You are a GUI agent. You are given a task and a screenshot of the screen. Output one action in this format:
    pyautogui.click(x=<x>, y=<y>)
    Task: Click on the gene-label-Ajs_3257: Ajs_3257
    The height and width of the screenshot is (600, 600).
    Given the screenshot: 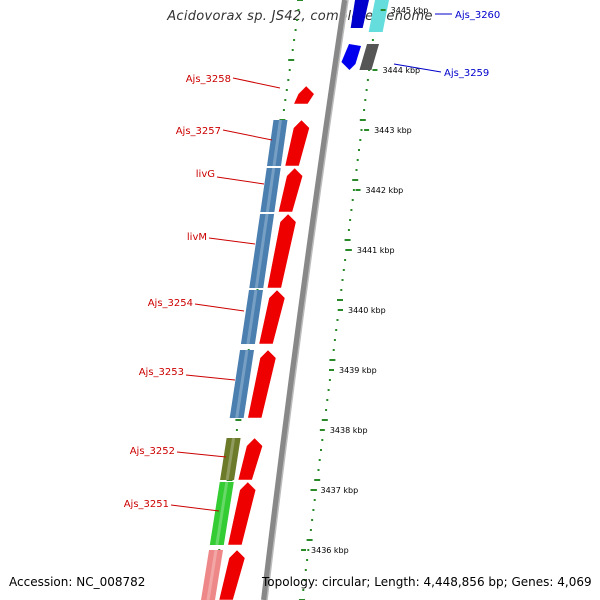 What is the action you would take?
    pyautogui.click(x=224, y=133)
    